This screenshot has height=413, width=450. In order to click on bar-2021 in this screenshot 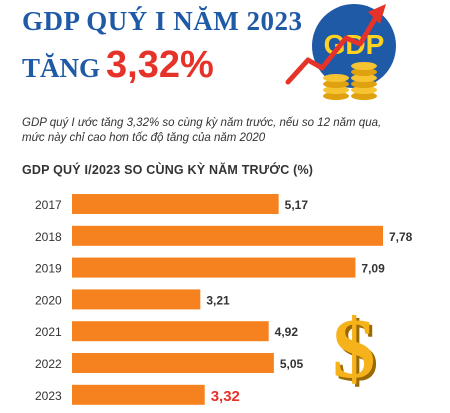, I will do `click(170, 331)`.